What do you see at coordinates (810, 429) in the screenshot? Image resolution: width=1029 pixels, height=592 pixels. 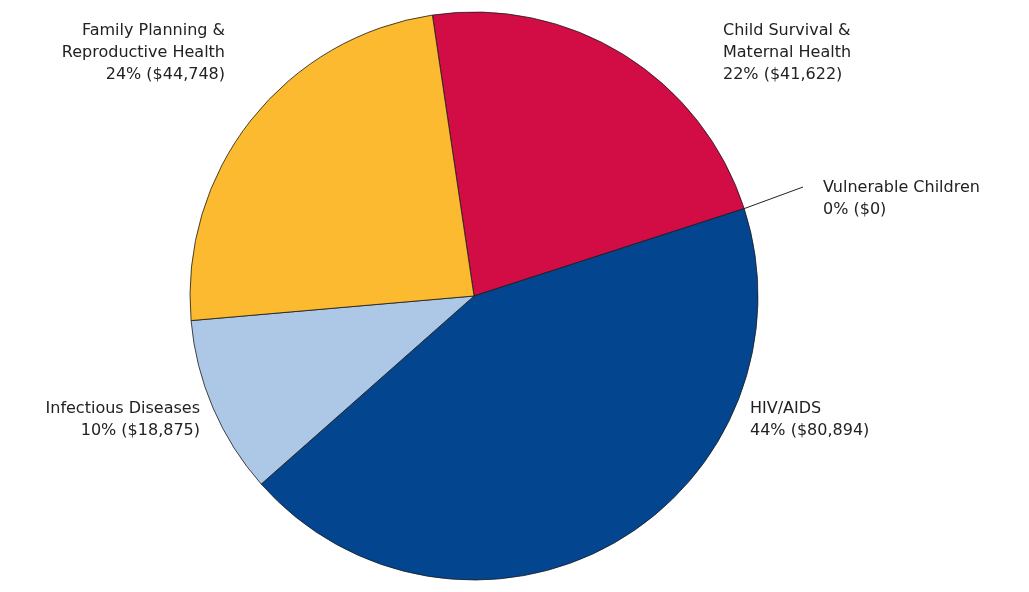 I see `data-label: 44% ($80,894)` at bounding box center [810, 429].